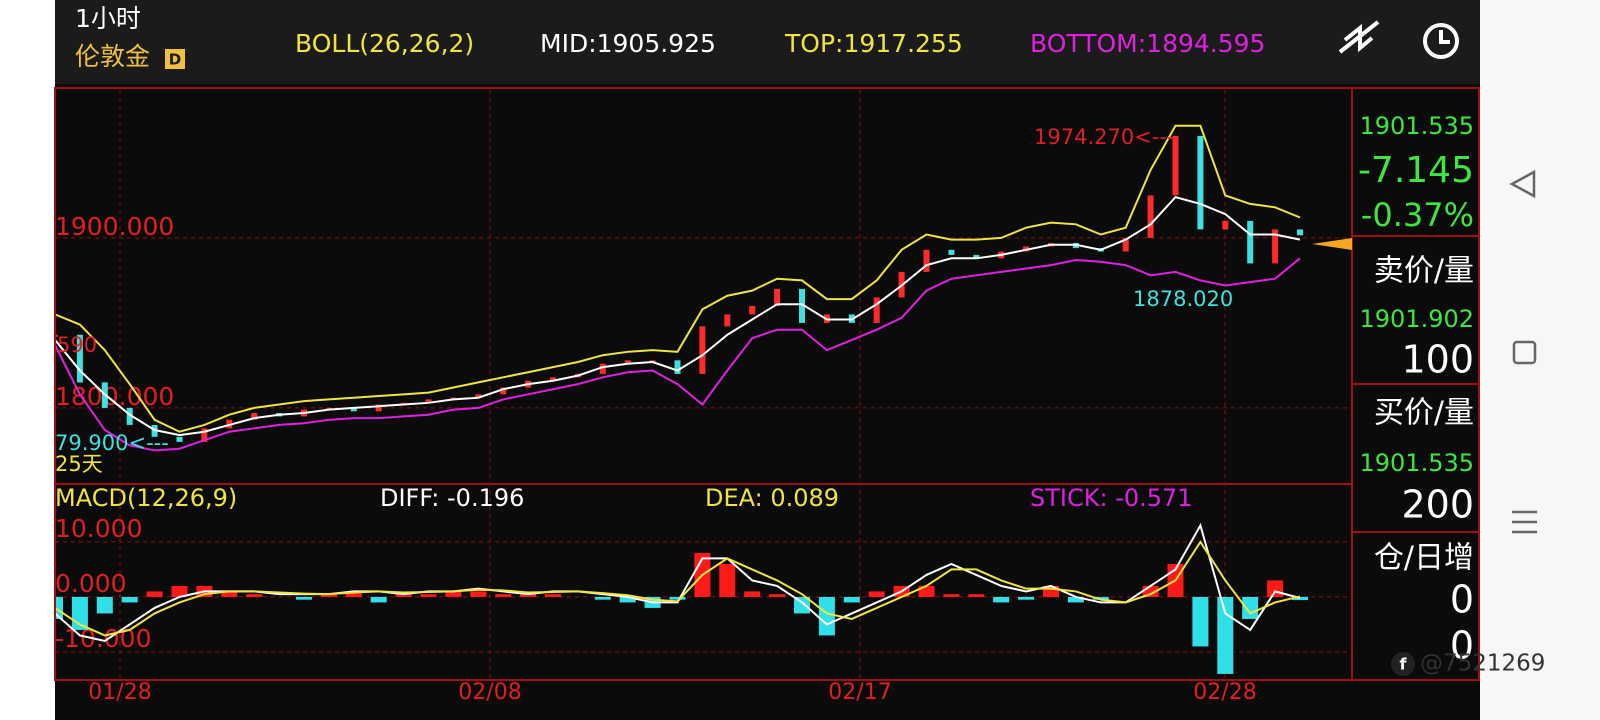 Image resolution: width=1600 pixels, height=720 pixels. Describe the element at coordinates (1522, 184) in the screenshot. I see `back-button` at that location.